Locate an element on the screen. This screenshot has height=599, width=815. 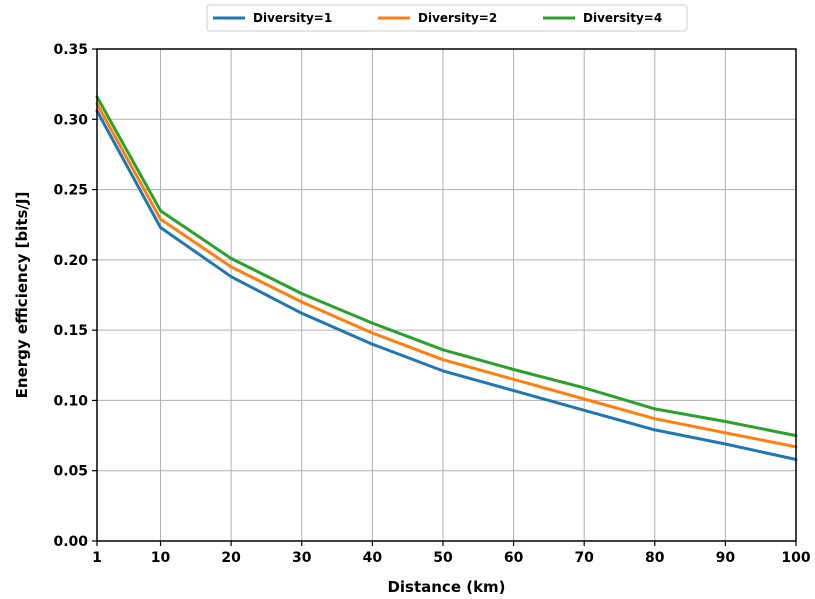
x-tick-label: 50 is located at coordinates (443, 558).